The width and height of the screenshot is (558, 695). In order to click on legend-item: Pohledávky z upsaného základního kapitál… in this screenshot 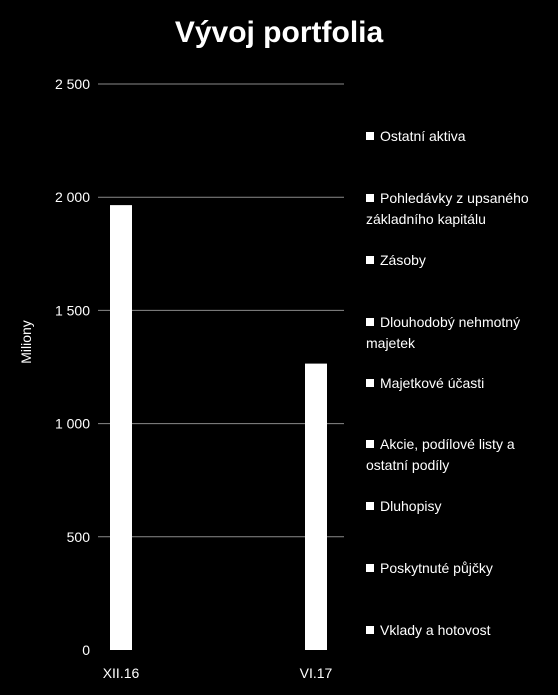, I will do `click(461, 209)`.